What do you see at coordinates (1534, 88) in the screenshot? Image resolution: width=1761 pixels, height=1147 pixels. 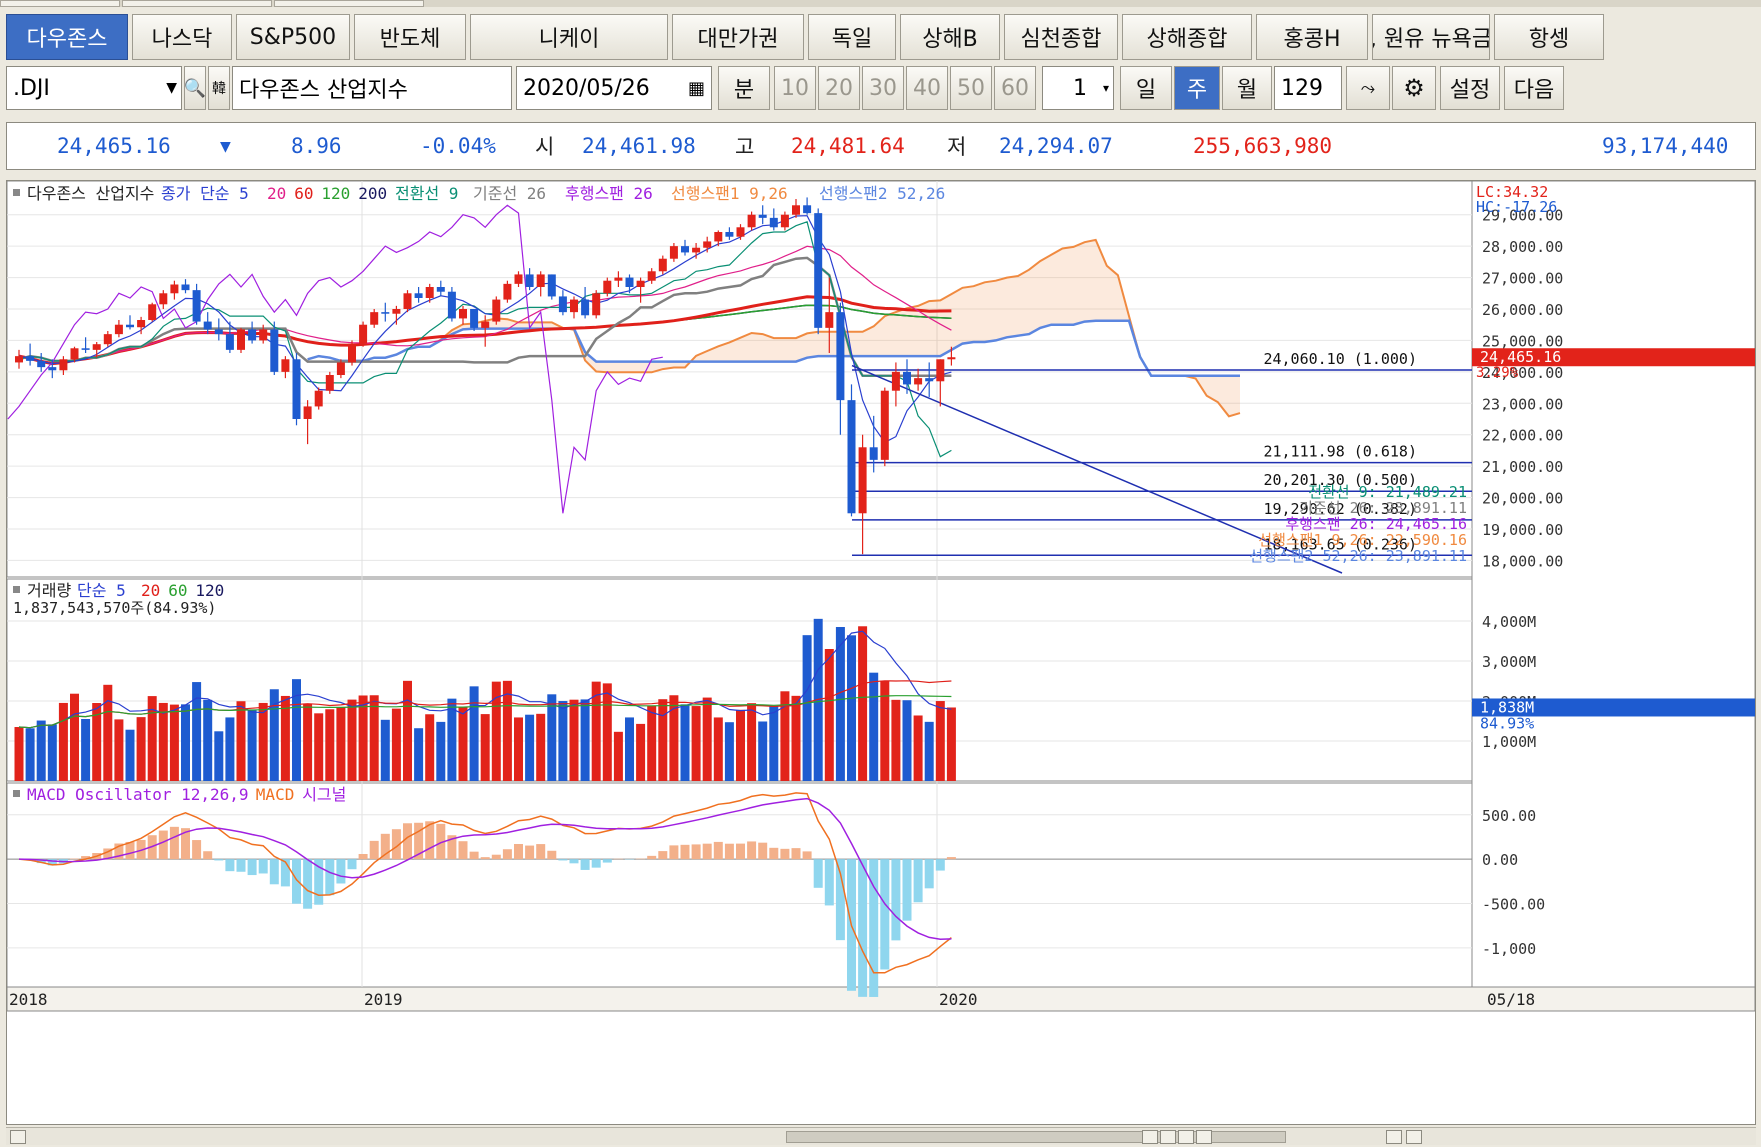 I see `next-button: 다음` at bounding box center [1534, 88].